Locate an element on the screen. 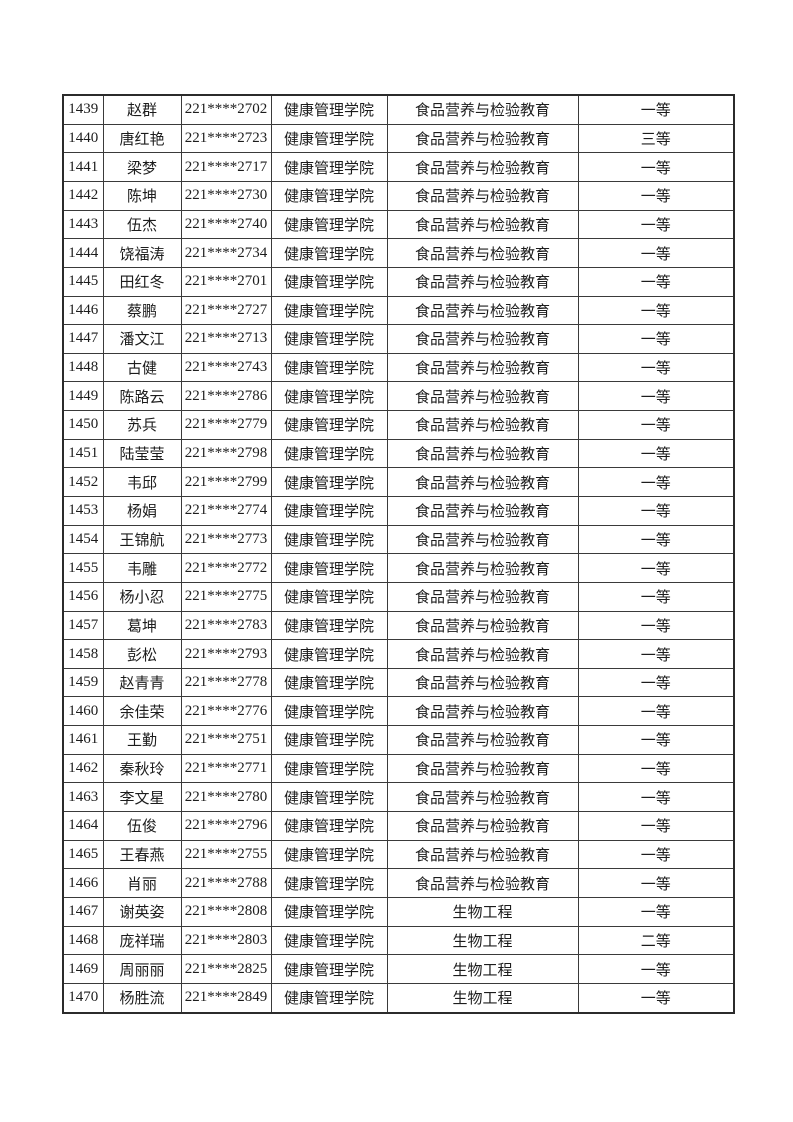 This screenshot has height=1122, width=793. cell-index: 1453 is located at coordinates (83, 511).